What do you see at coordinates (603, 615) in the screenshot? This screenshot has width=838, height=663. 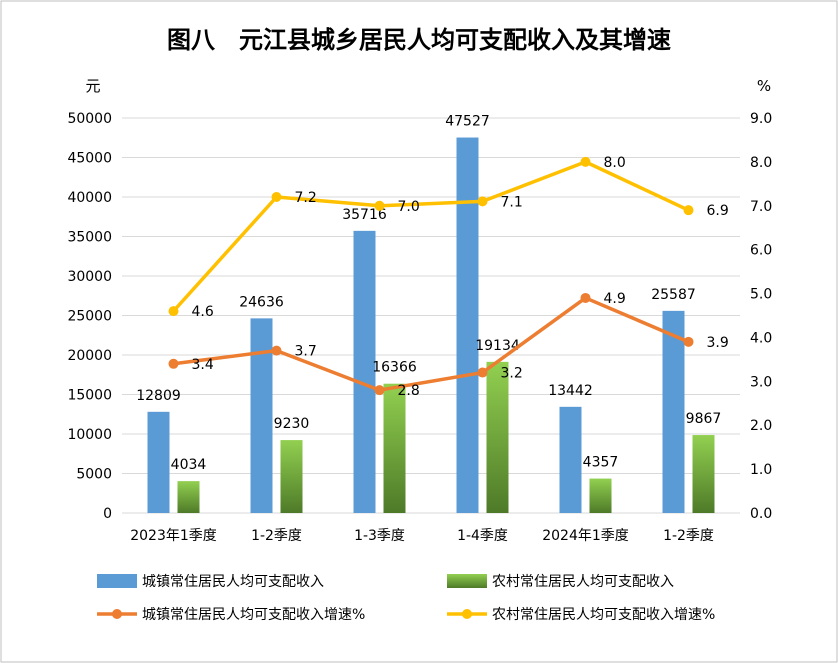 I see `legend-label: 农村常住居民人均可支配收入增速%` at bounding box center [603, 615].